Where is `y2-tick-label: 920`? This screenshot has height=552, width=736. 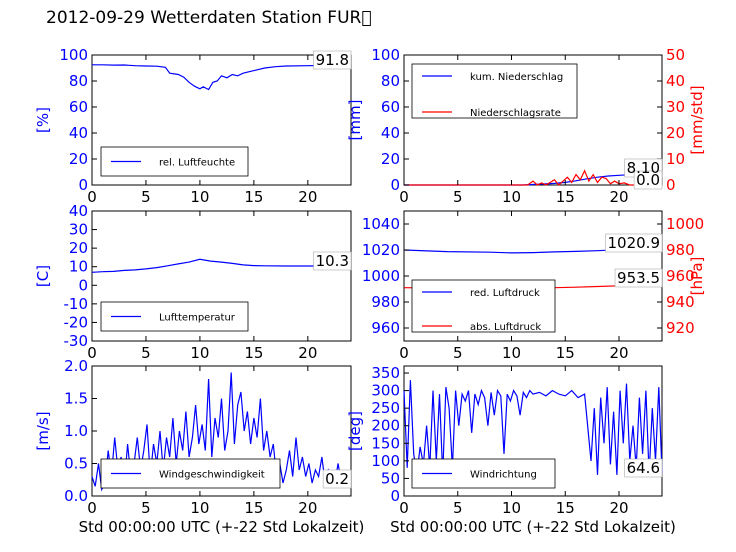 y2-tick-label: 920 is located at coordinates (680, 328).